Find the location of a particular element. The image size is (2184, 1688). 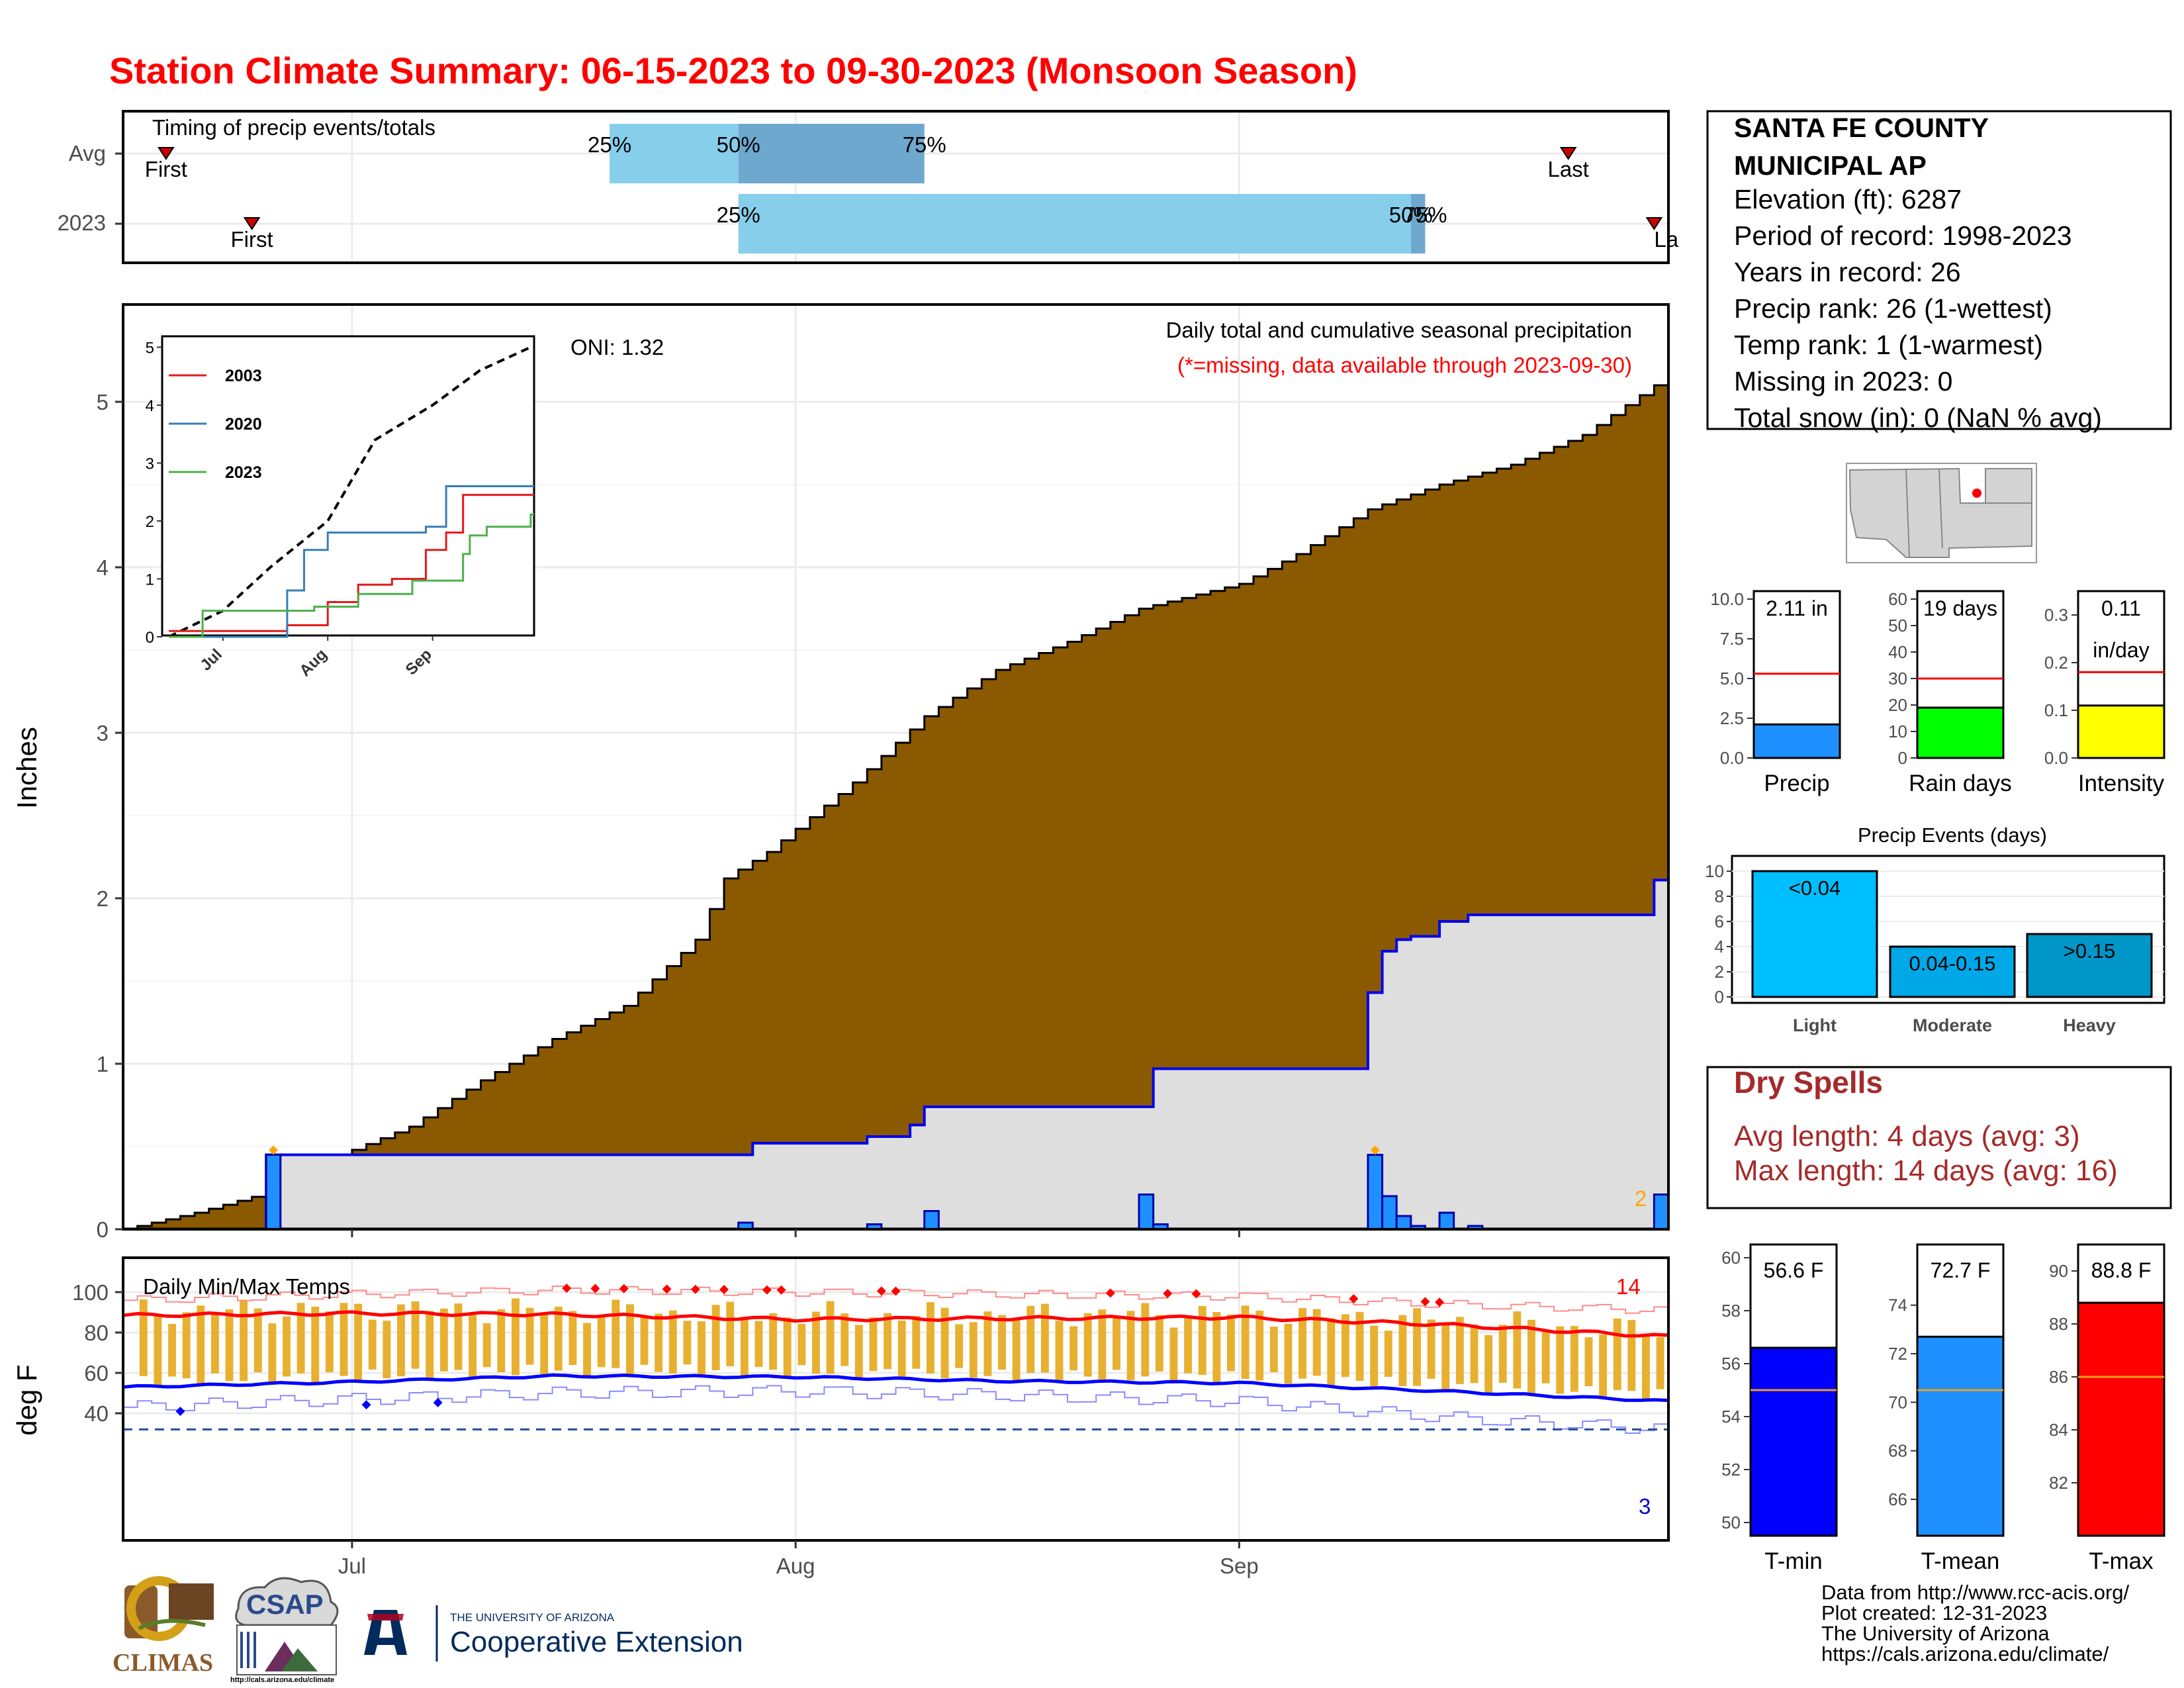

events-y-tick-label: 0 is located at coordinates (1720, 997).